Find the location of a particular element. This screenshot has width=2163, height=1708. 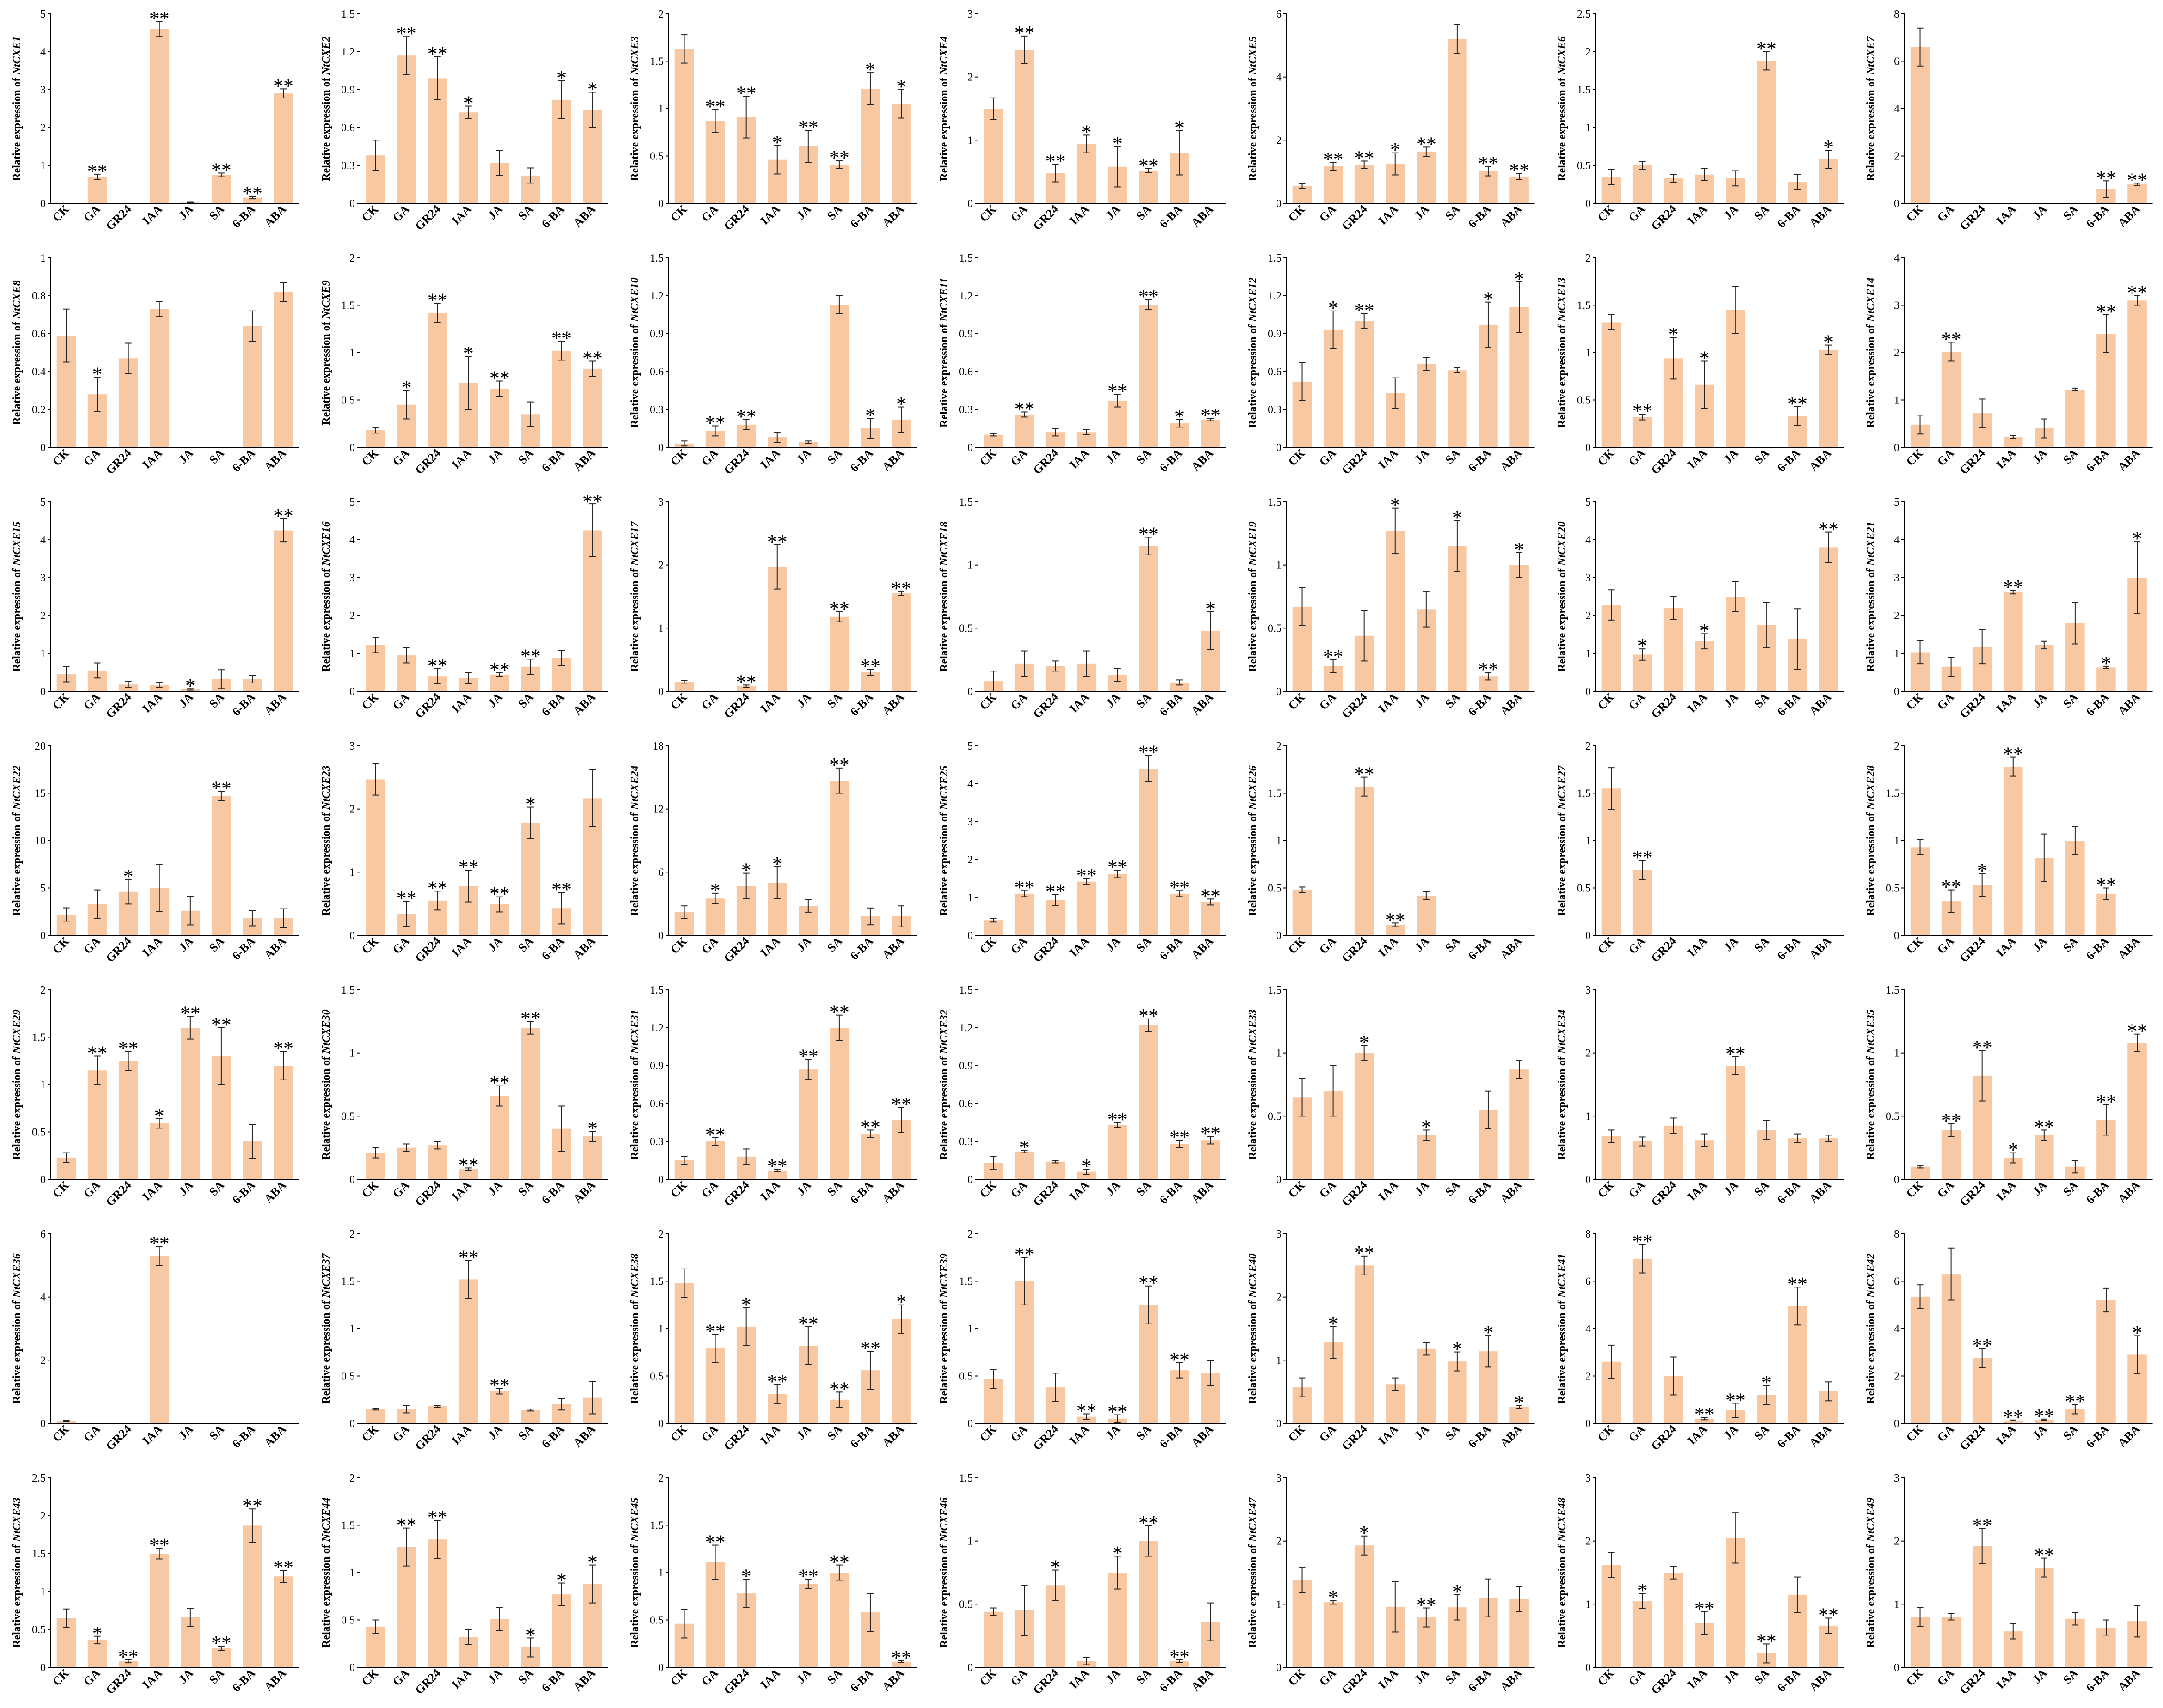

y-tick-label: 2 is located at coordinates (43, 128).